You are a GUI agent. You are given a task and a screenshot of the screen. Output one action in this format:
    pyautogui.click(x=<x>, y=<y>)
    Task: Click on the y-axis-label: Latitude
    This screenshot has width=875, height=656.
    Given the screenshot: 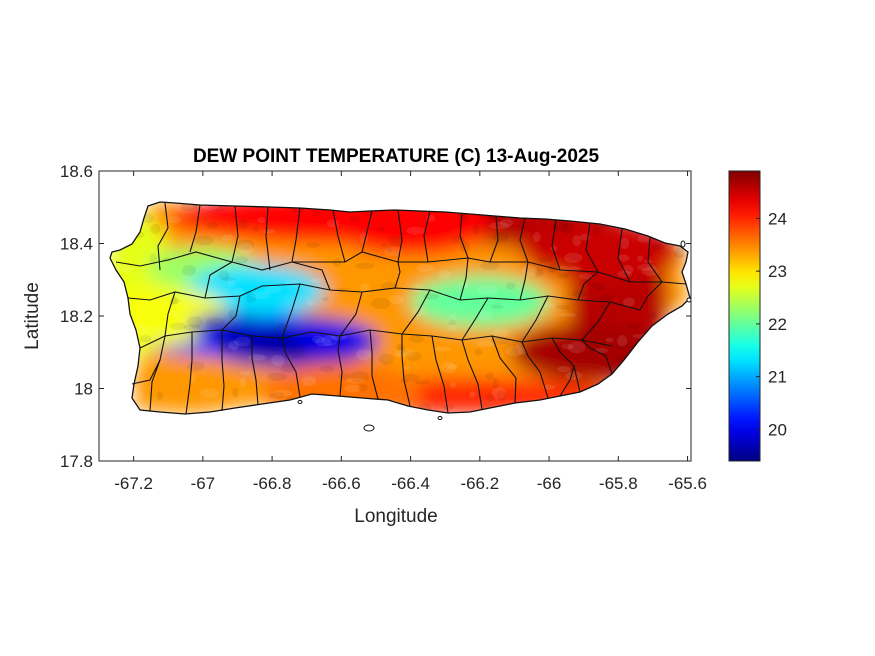 What is the action you would take?
    pyautogui.click(x=32, y=316)
    